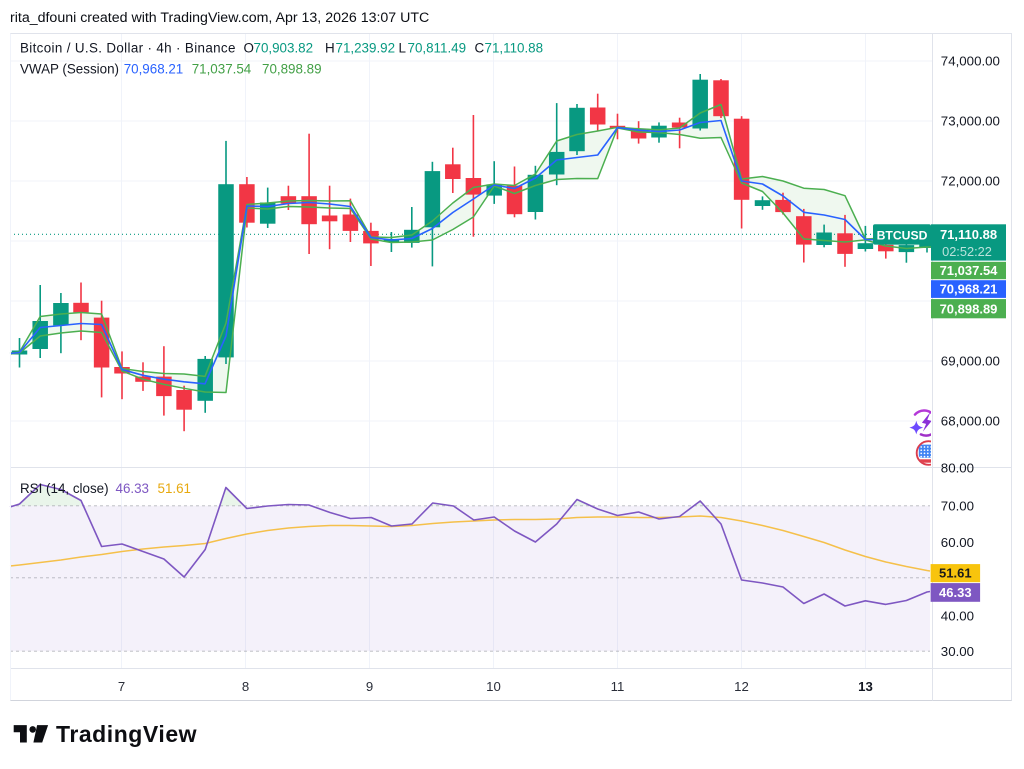  What do you see at coordinates (480, 48) in the screenshot?
I see `svg-text: C` at bounding box center [480, 48].